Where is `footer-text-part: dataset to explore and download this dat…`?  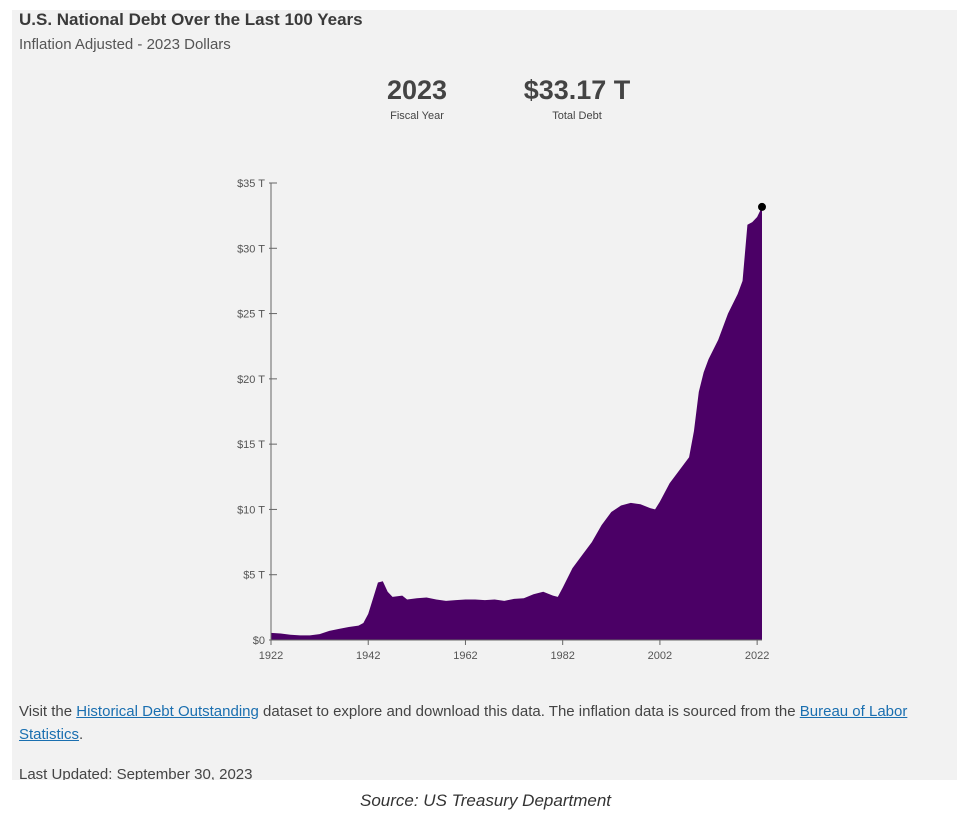
footer-text-part: dataset to explore and download this dat… is located at coordinates (529, 711).